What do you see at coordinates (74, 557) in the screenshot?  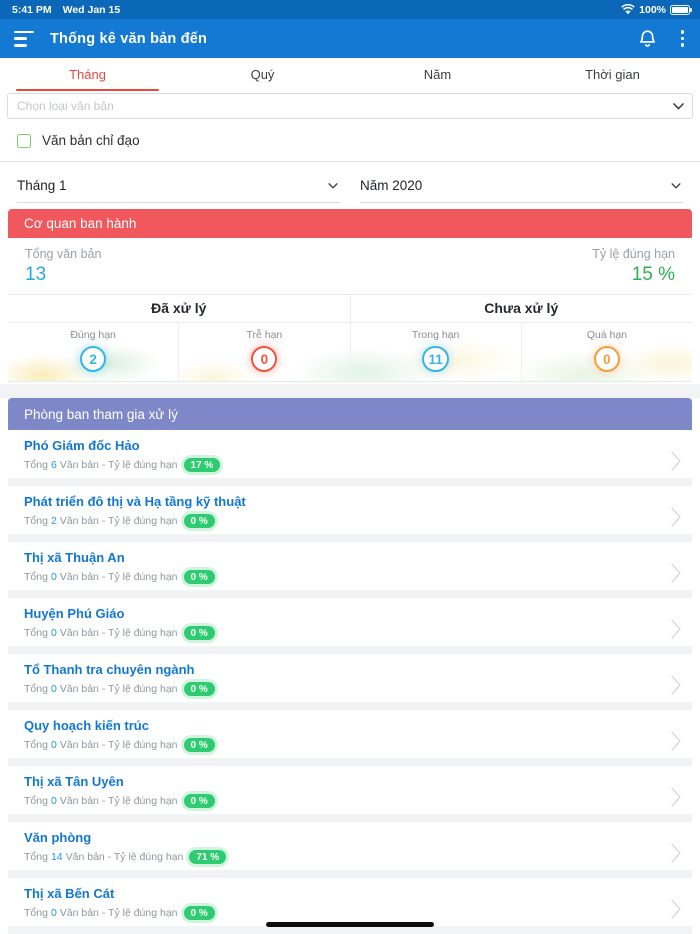 I see `department-name: Thị xã Thuận An` at bounding box center [74, 557].